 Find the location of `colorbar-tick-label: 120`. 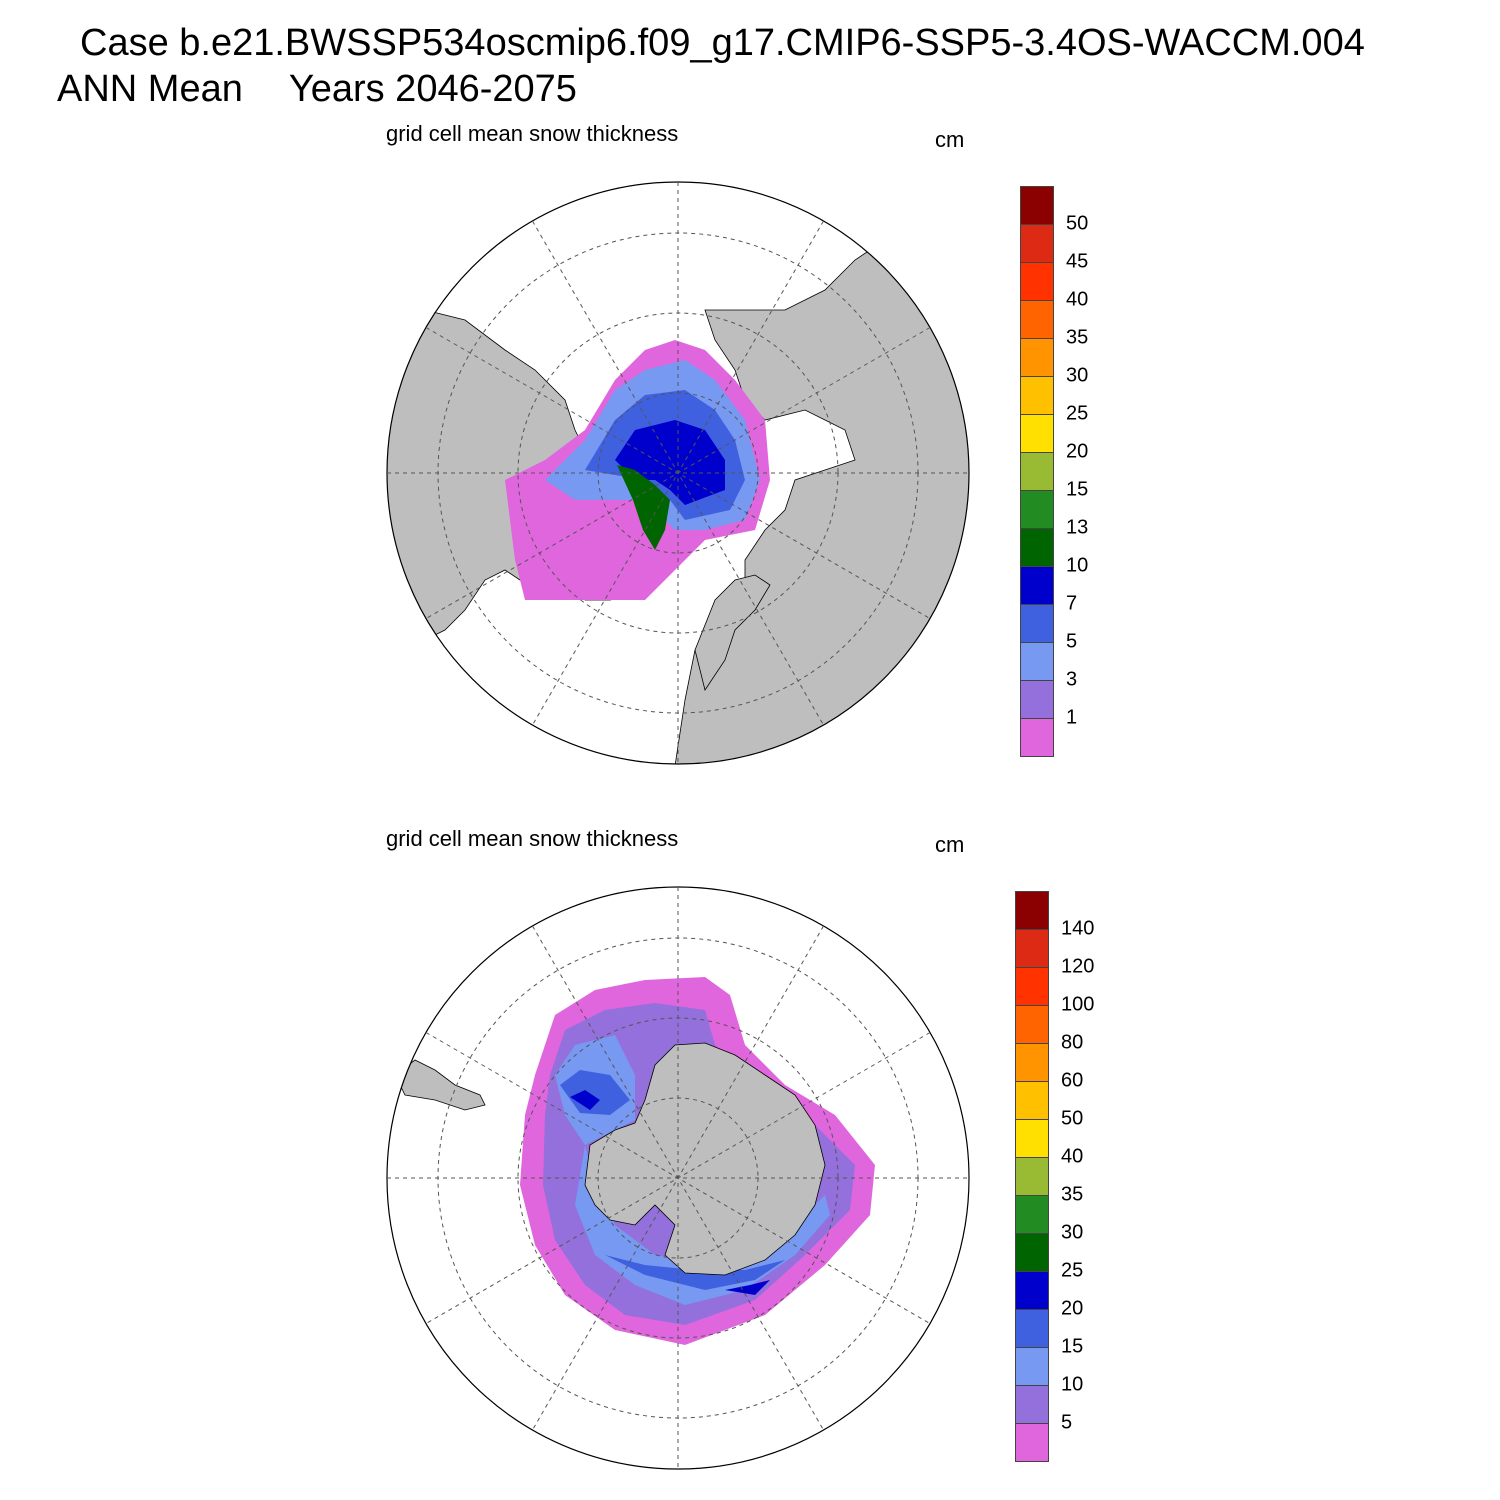

colorbar-tick-label: 120 is located at coordinates (1078, 966).